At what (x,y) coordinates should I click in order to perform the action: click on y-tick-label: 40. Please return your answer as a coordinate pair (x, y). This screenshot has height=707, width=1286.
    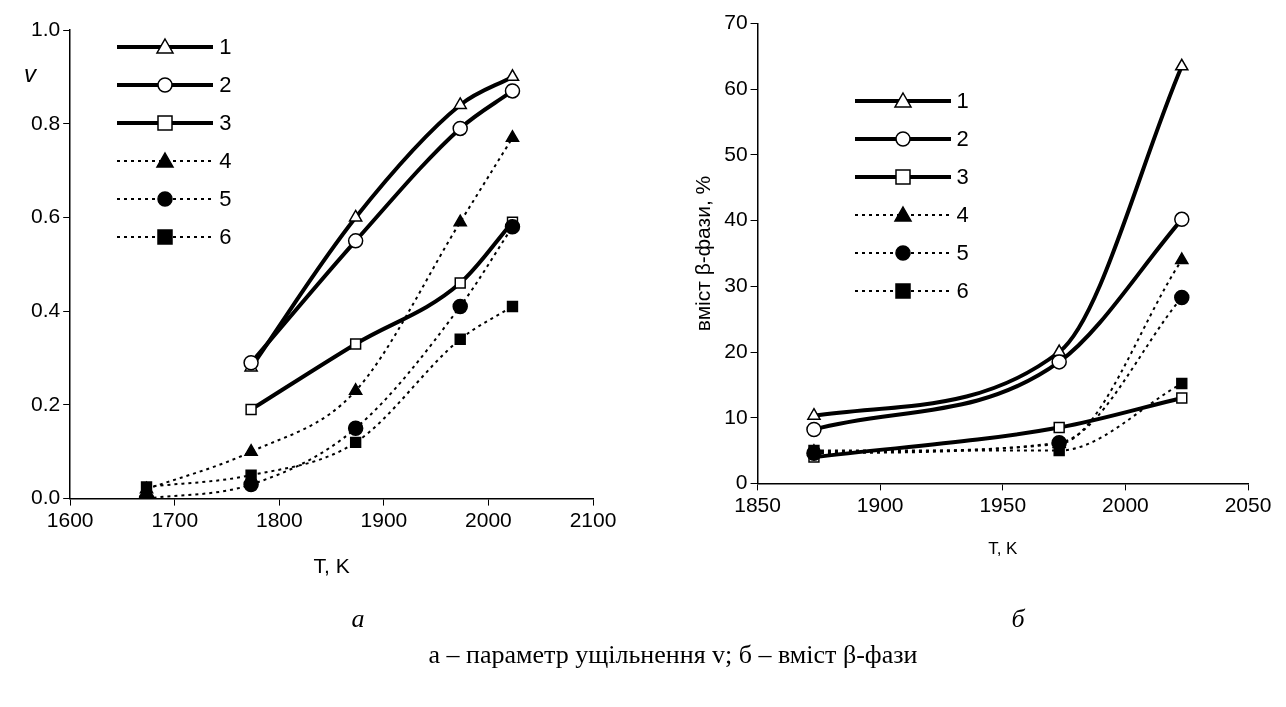
    Looking at the image, I should click on (736, 219).